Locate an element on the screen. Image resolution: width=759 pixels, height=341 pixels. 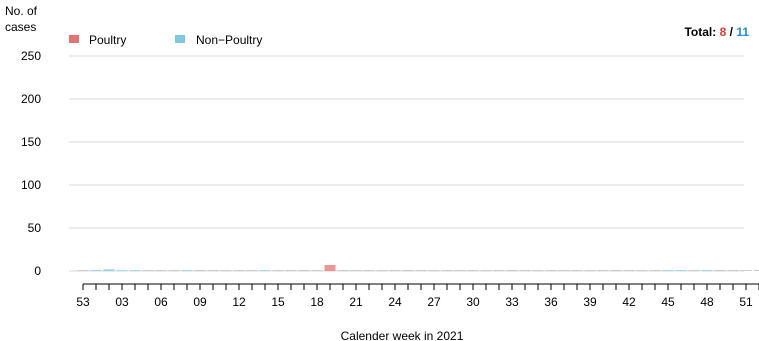
x-tick-label: 27 is located at coordinates (434, 302).